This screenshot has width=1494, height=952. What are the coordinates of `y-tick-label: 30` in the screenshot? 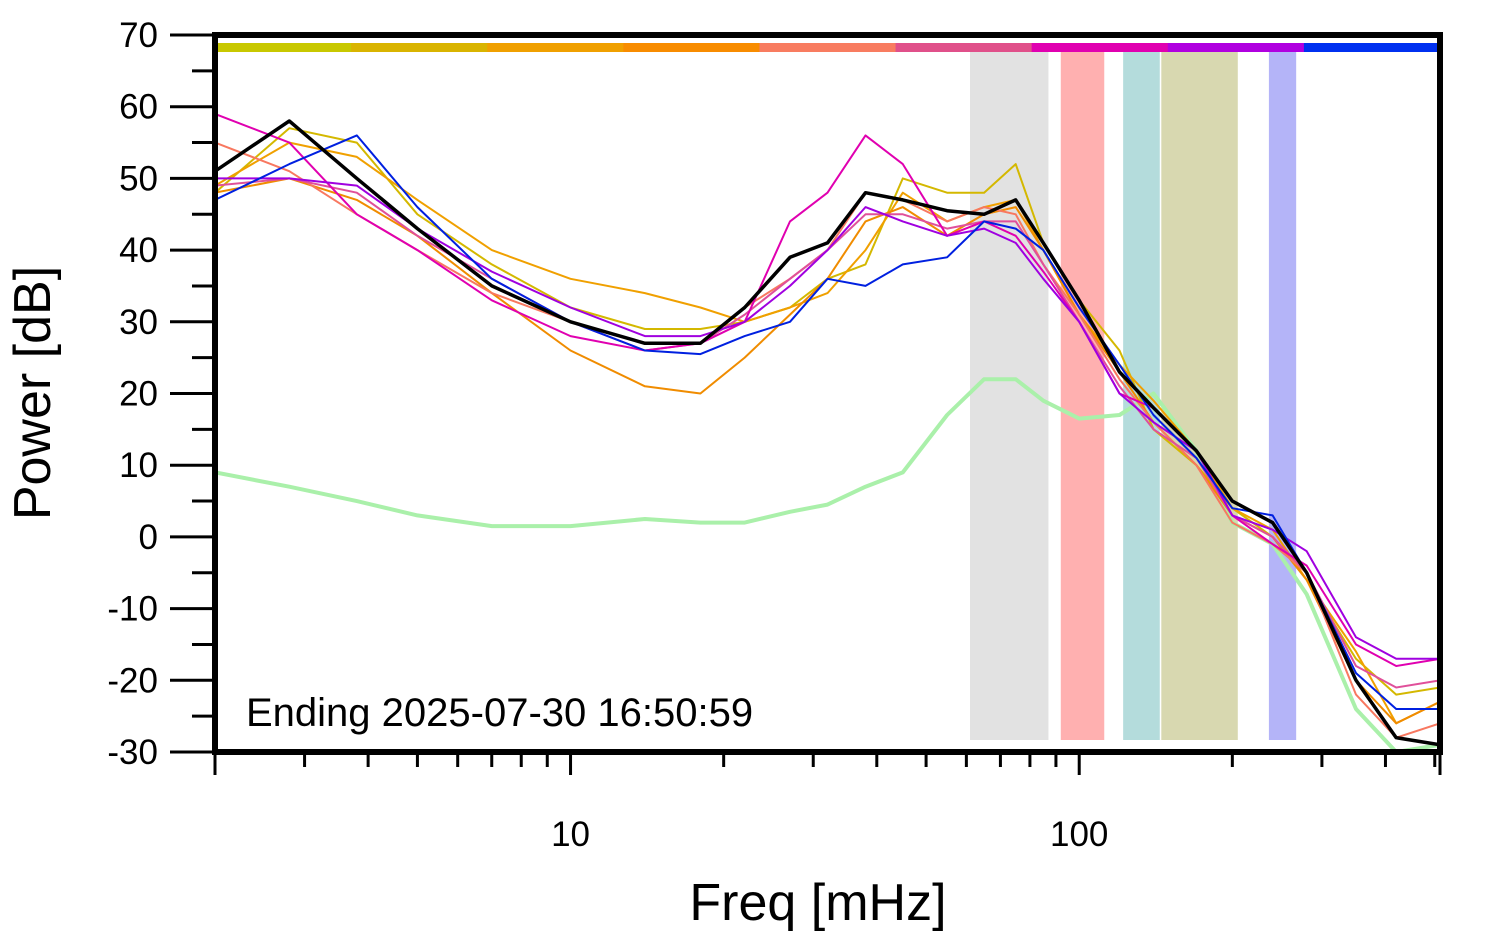 It's located at (138, 322).